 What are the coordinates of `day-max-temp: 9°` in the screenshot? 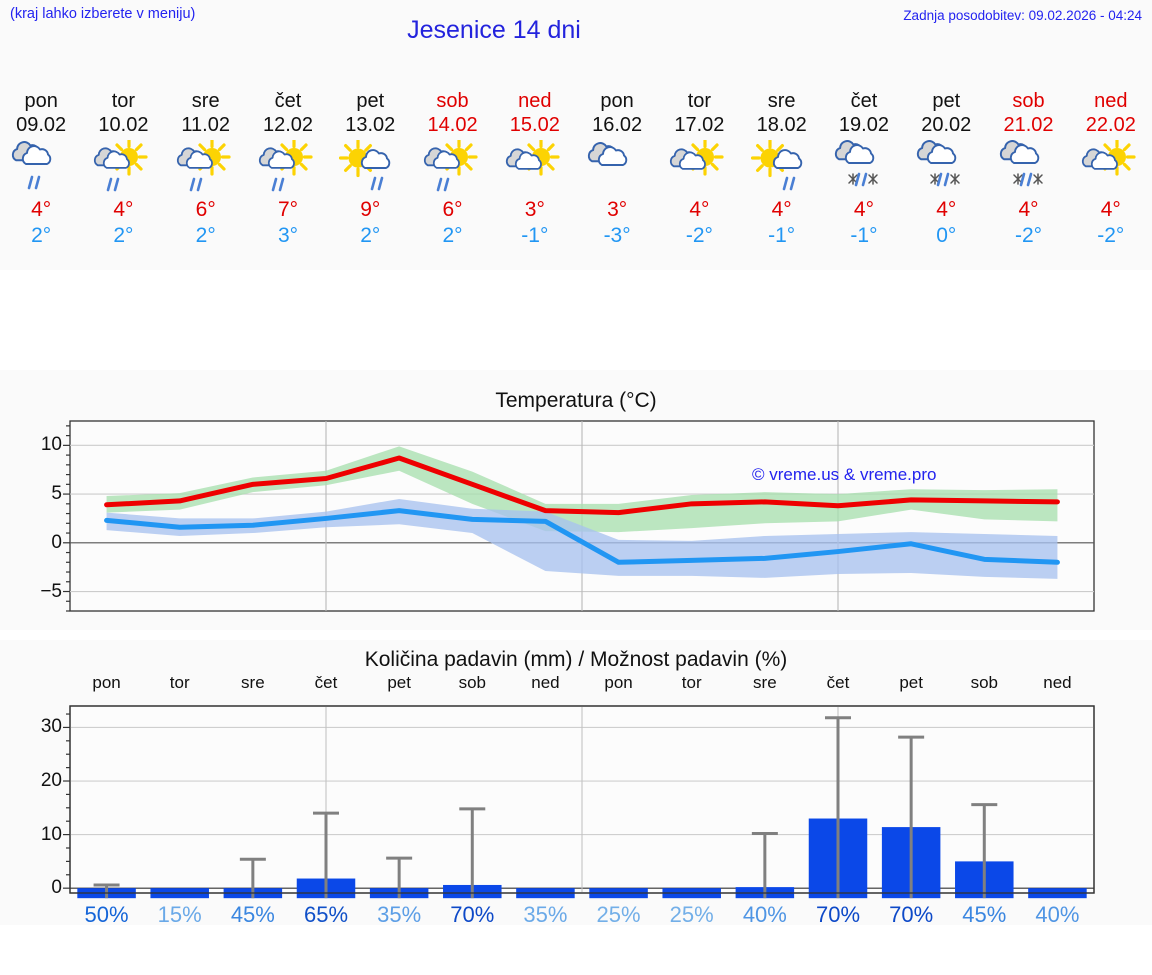 It's located at (370, 209).